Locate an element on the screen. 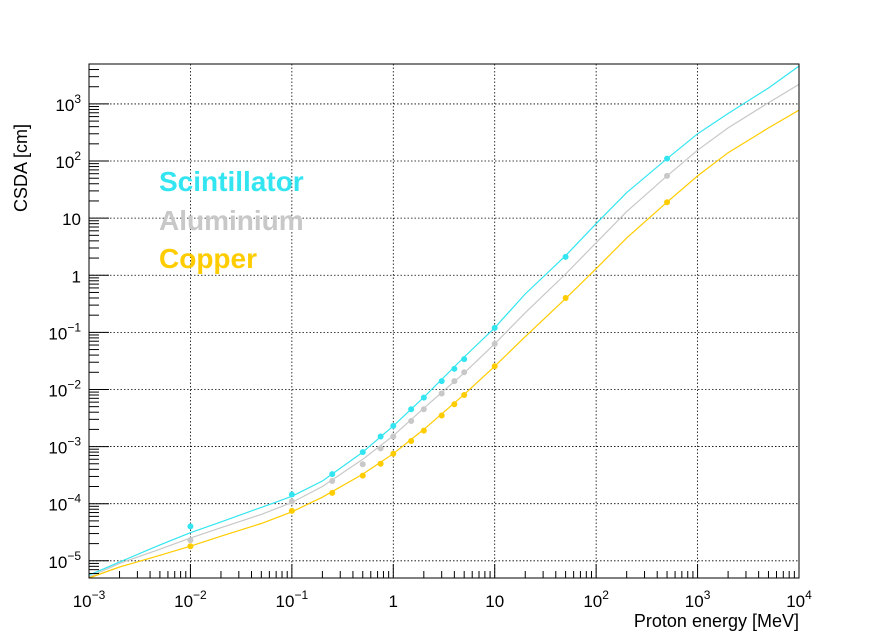 The height and width of the screenshot is (644, 889). x-tick-label: 10 is located at coordinates (494, 601).